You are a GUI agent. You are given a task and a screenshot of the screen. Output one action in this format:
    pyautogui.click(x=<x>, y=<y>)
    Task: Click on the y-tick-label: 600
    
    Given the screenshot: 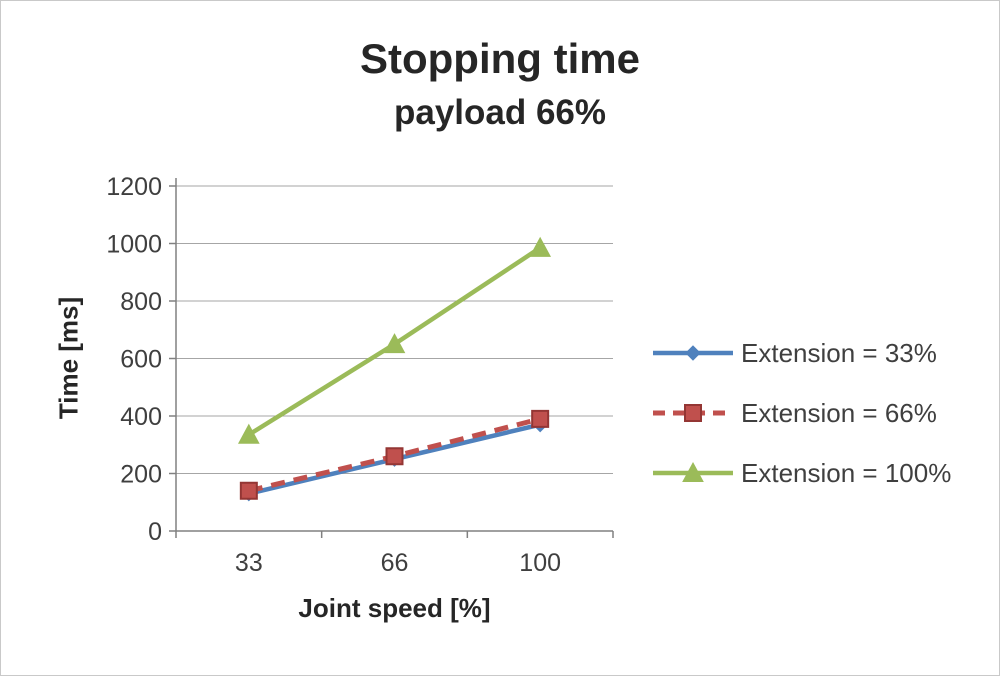 What is the action you would take?
    pyautogui.click(x=141, y=360)
    